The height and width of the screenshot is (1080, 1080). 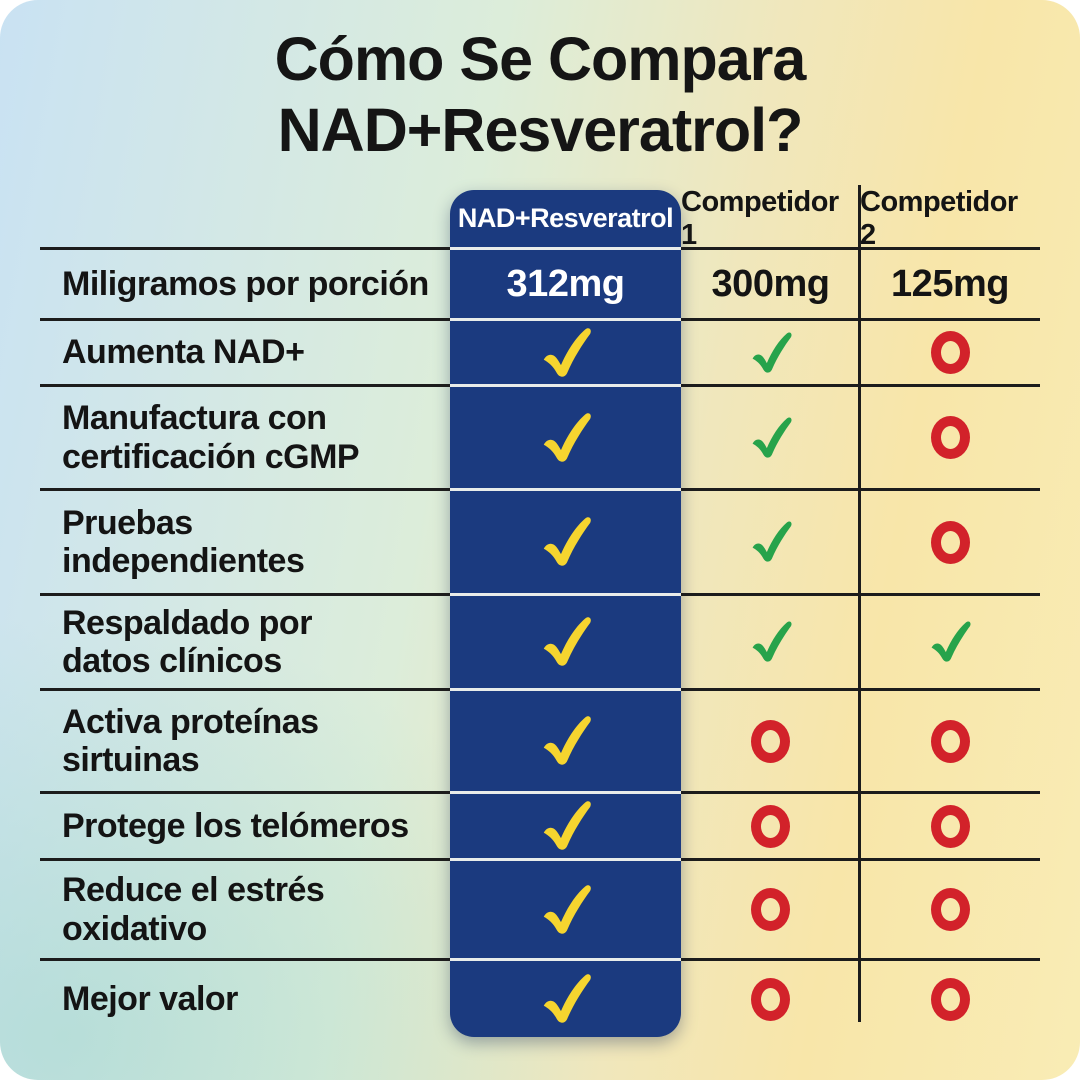 I want to click on value-cell: 125mg, so click(x=950, y=282).